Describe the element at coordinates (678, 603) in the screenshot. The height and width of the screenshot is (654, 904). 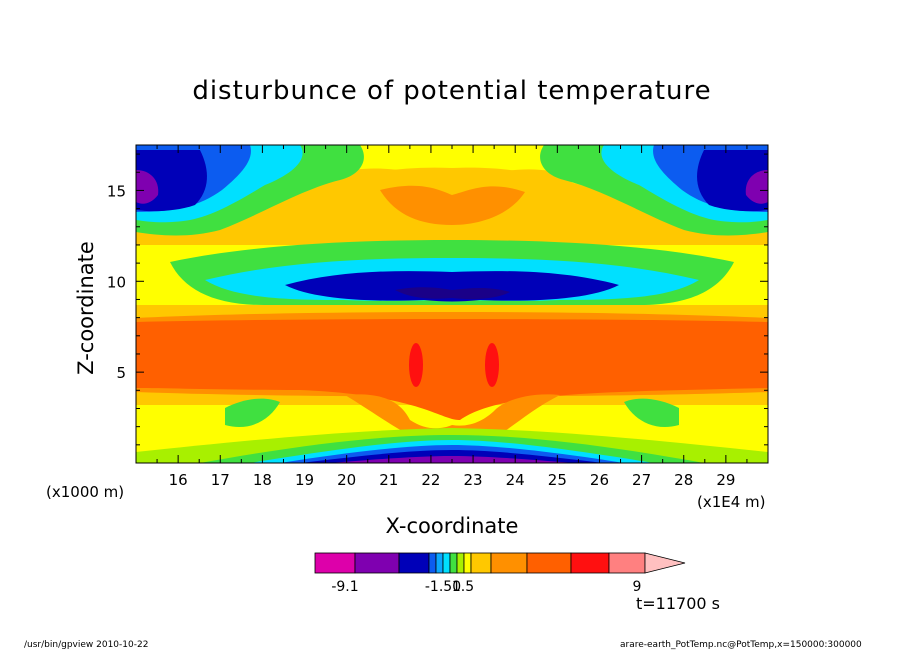
I see `time-label: t=11700 s` at that location.